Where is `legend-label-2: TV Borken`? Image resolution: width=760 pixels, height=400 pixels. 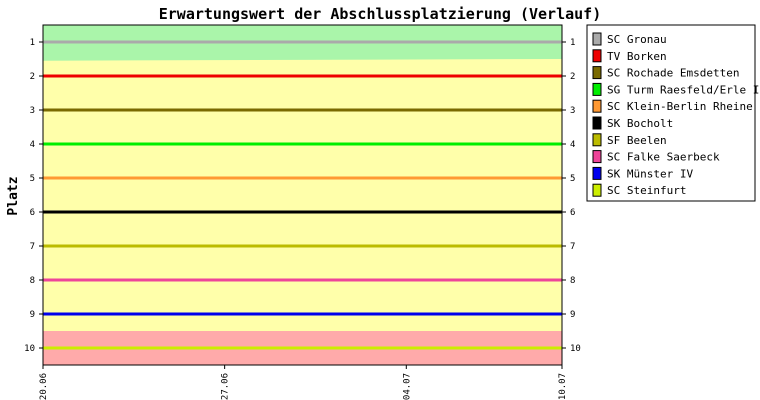
legend-label-2: TV Borken is located at coordinates (637, 56).